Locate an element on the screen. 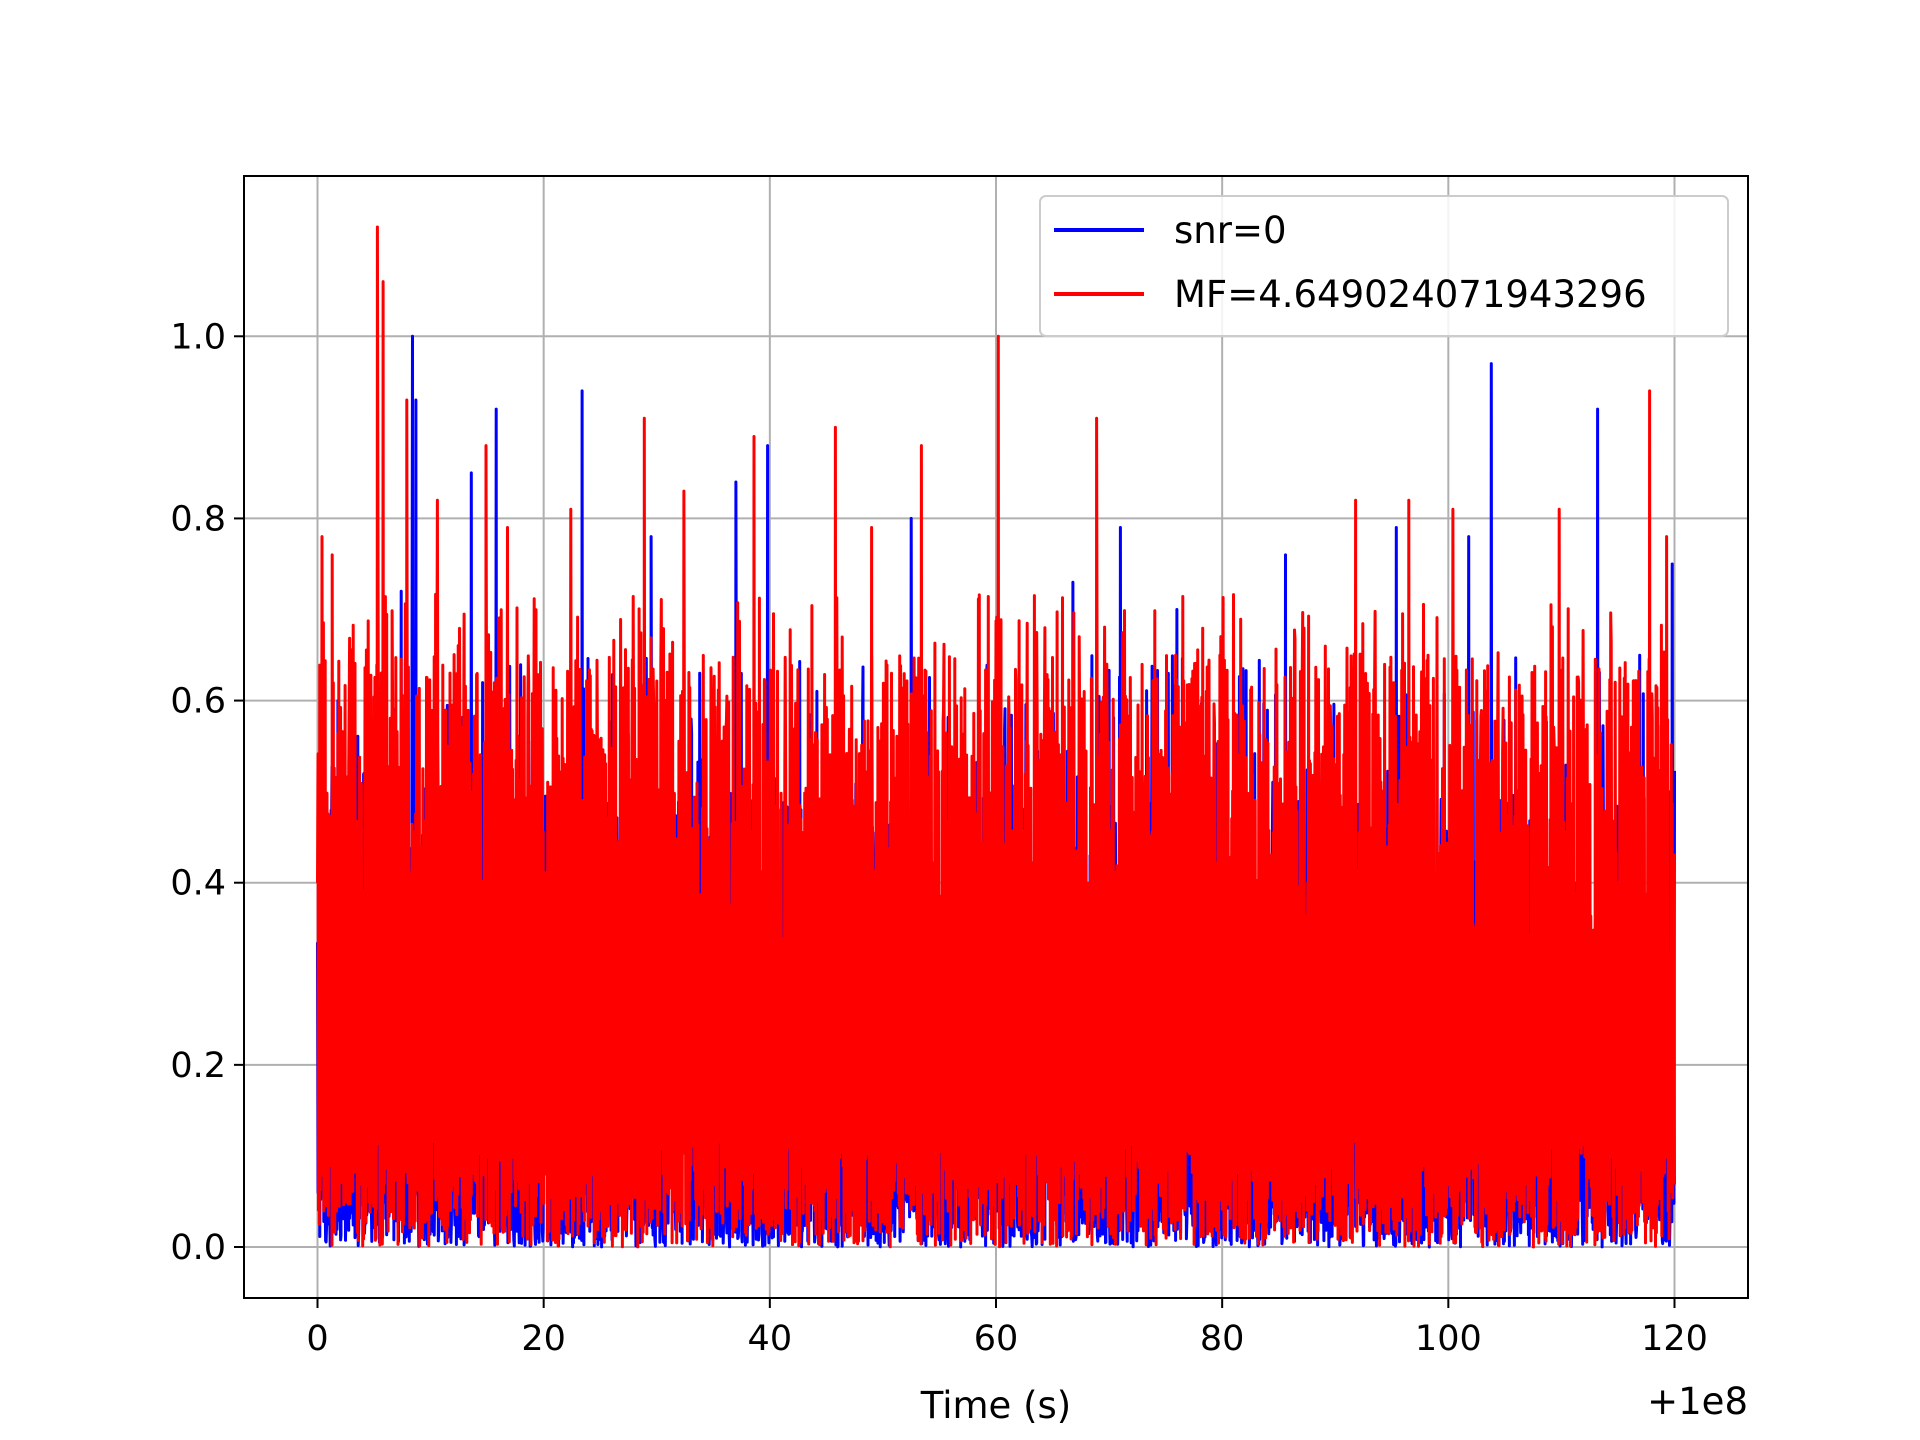 This screenshot has height=1440, width=1920. y-tick-label: 1.0 is located at coordinates (198, 337).